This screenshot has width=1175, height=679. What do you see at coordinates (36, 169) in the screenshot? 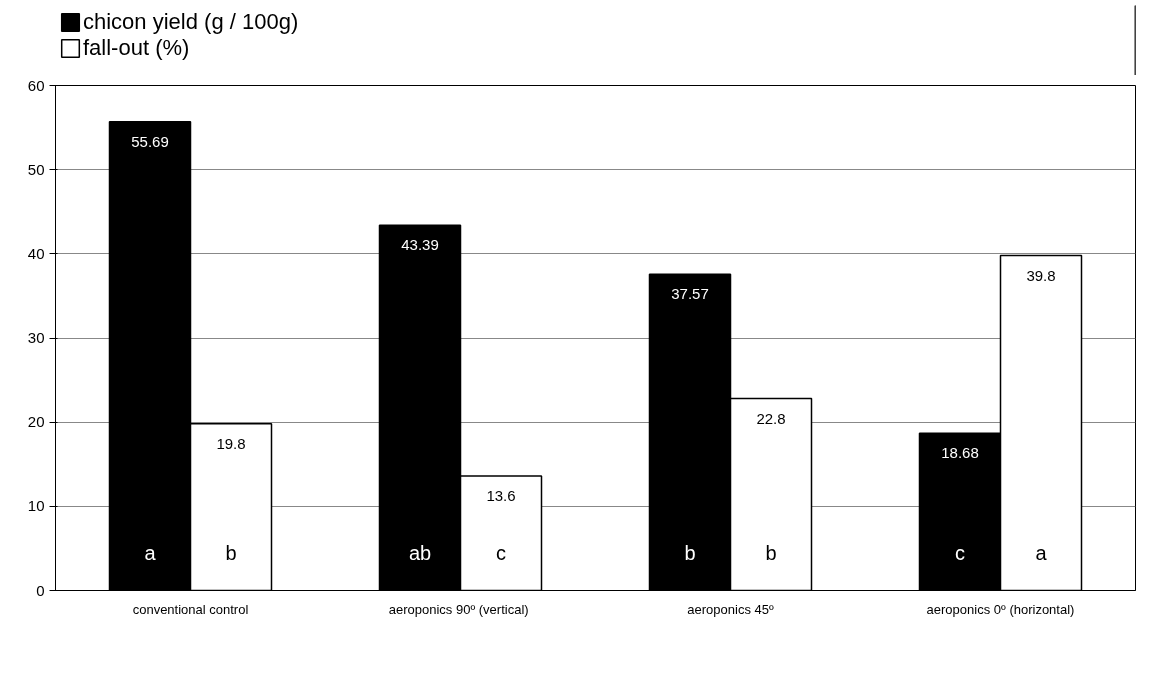
I see `y-tick-label: 50` at bounding box center [36, 169].